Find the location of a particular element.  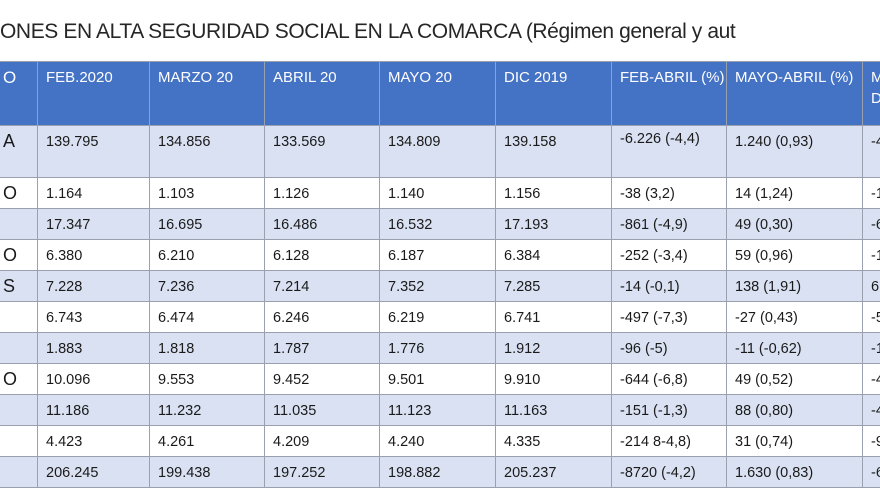

table-cell: -9 is located at coordinates (871, 441).